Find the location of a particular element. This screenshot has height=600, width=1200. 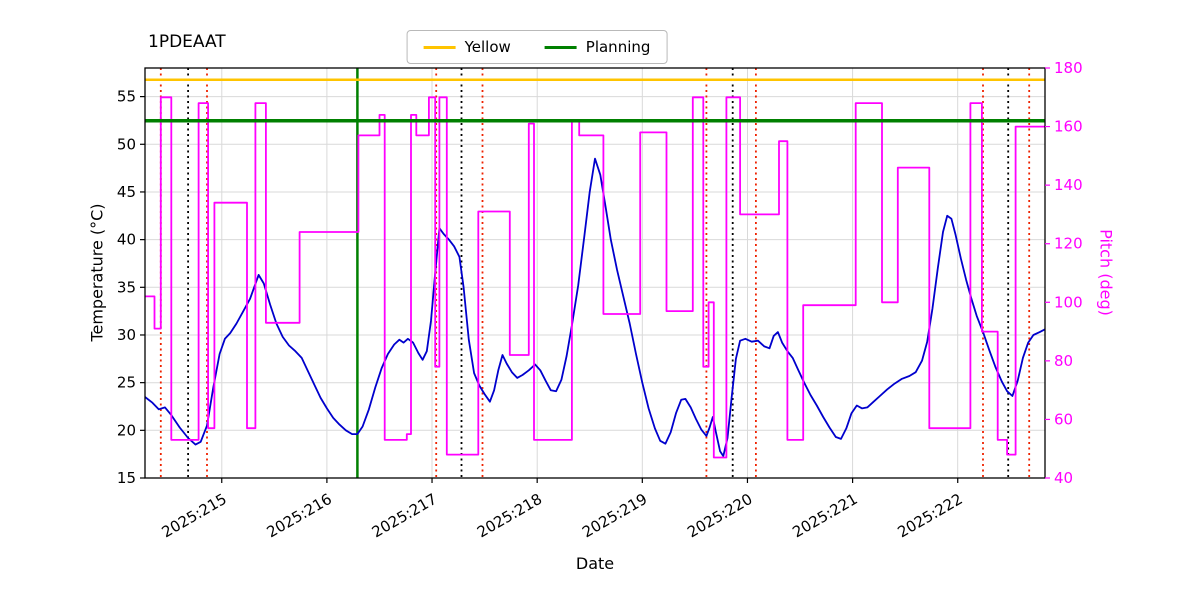

planning-line-swatch is located at coordinates (560, 47).